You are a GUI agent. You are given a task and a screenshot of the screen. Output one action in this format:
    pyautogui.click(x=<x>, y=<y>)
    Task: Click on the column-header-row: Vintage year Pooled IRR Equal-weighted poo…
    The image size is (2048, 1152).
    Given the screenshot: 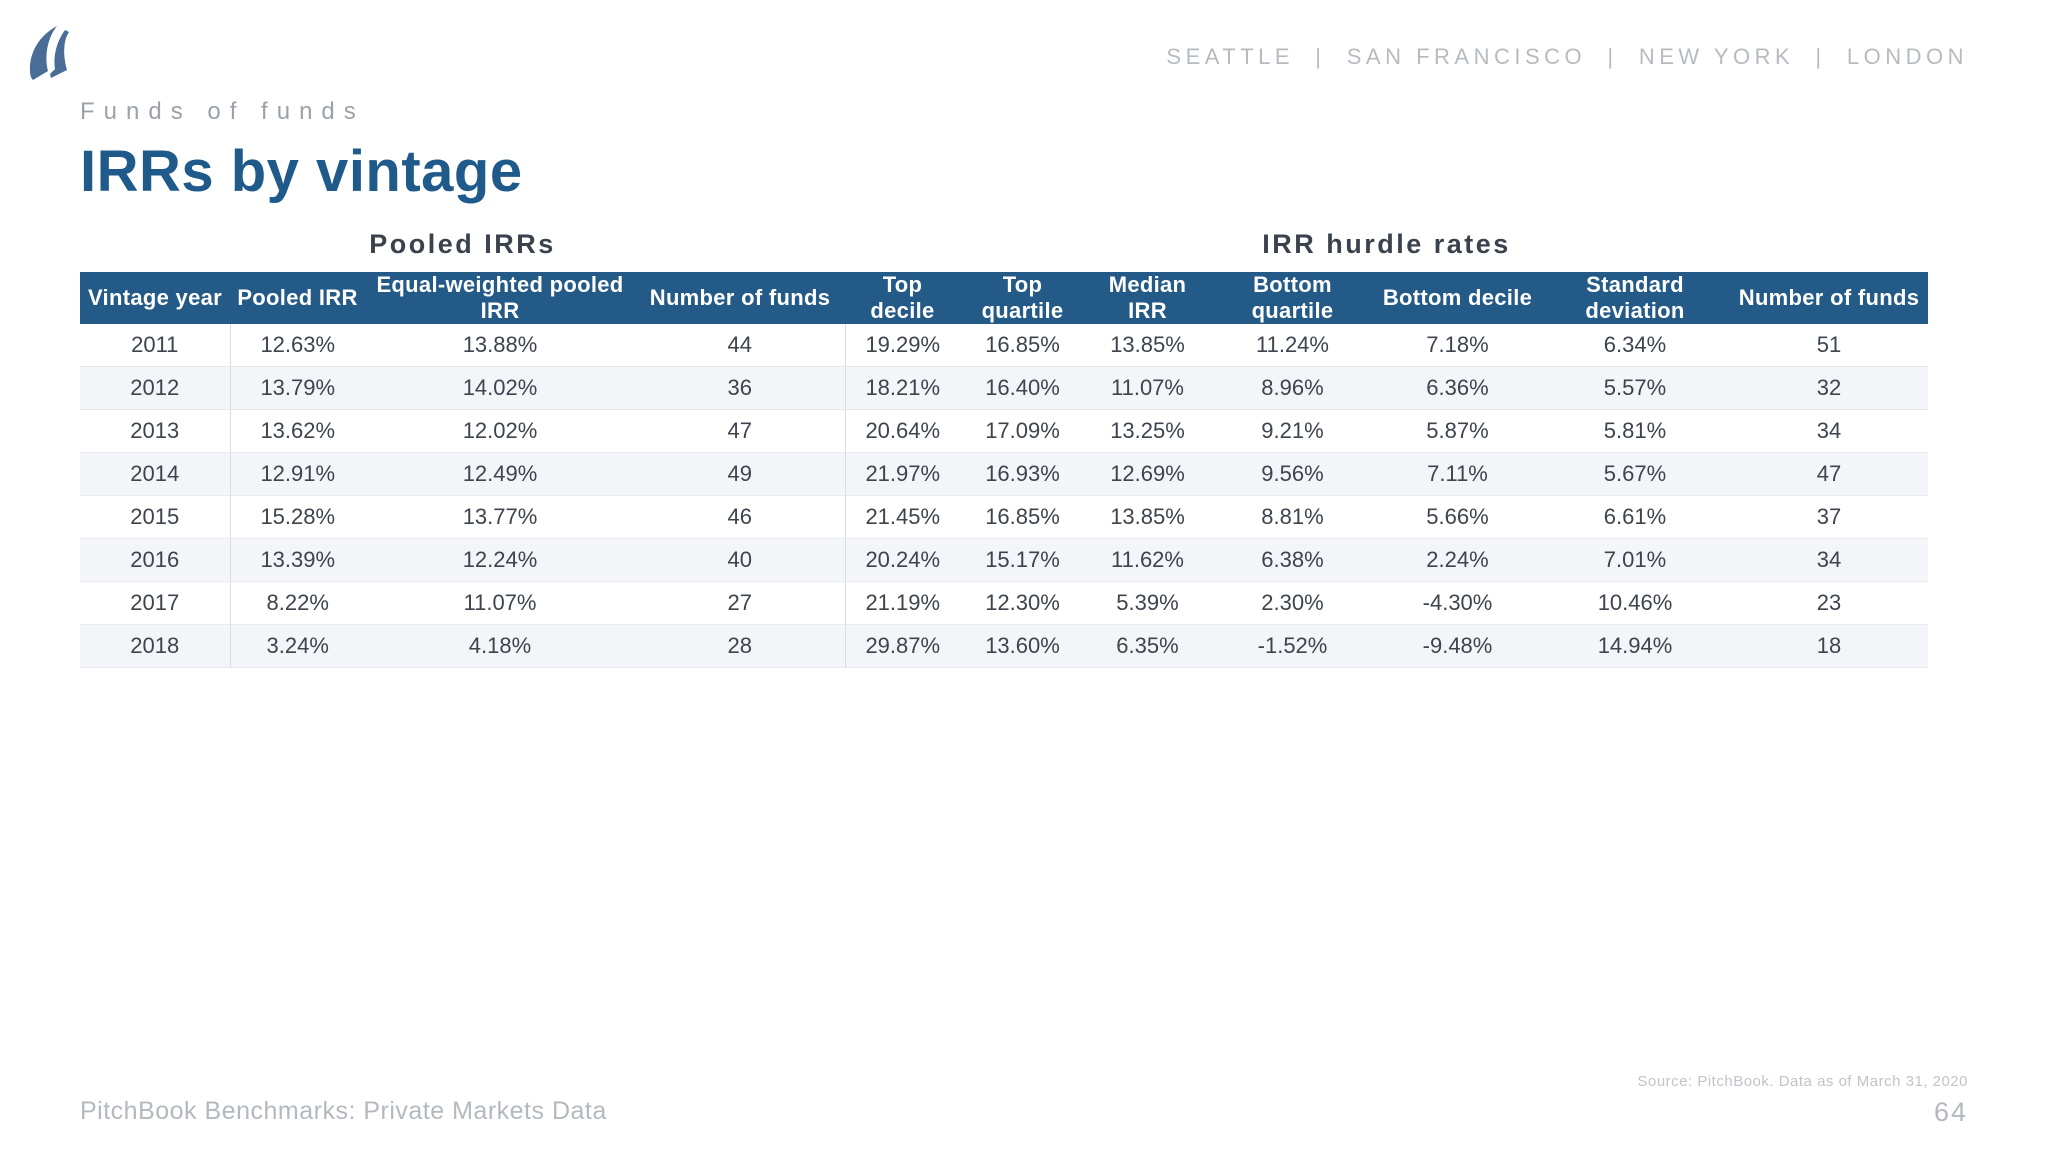 What is the action you would take?
    pyautogui.click(x=1004, y=298)
    